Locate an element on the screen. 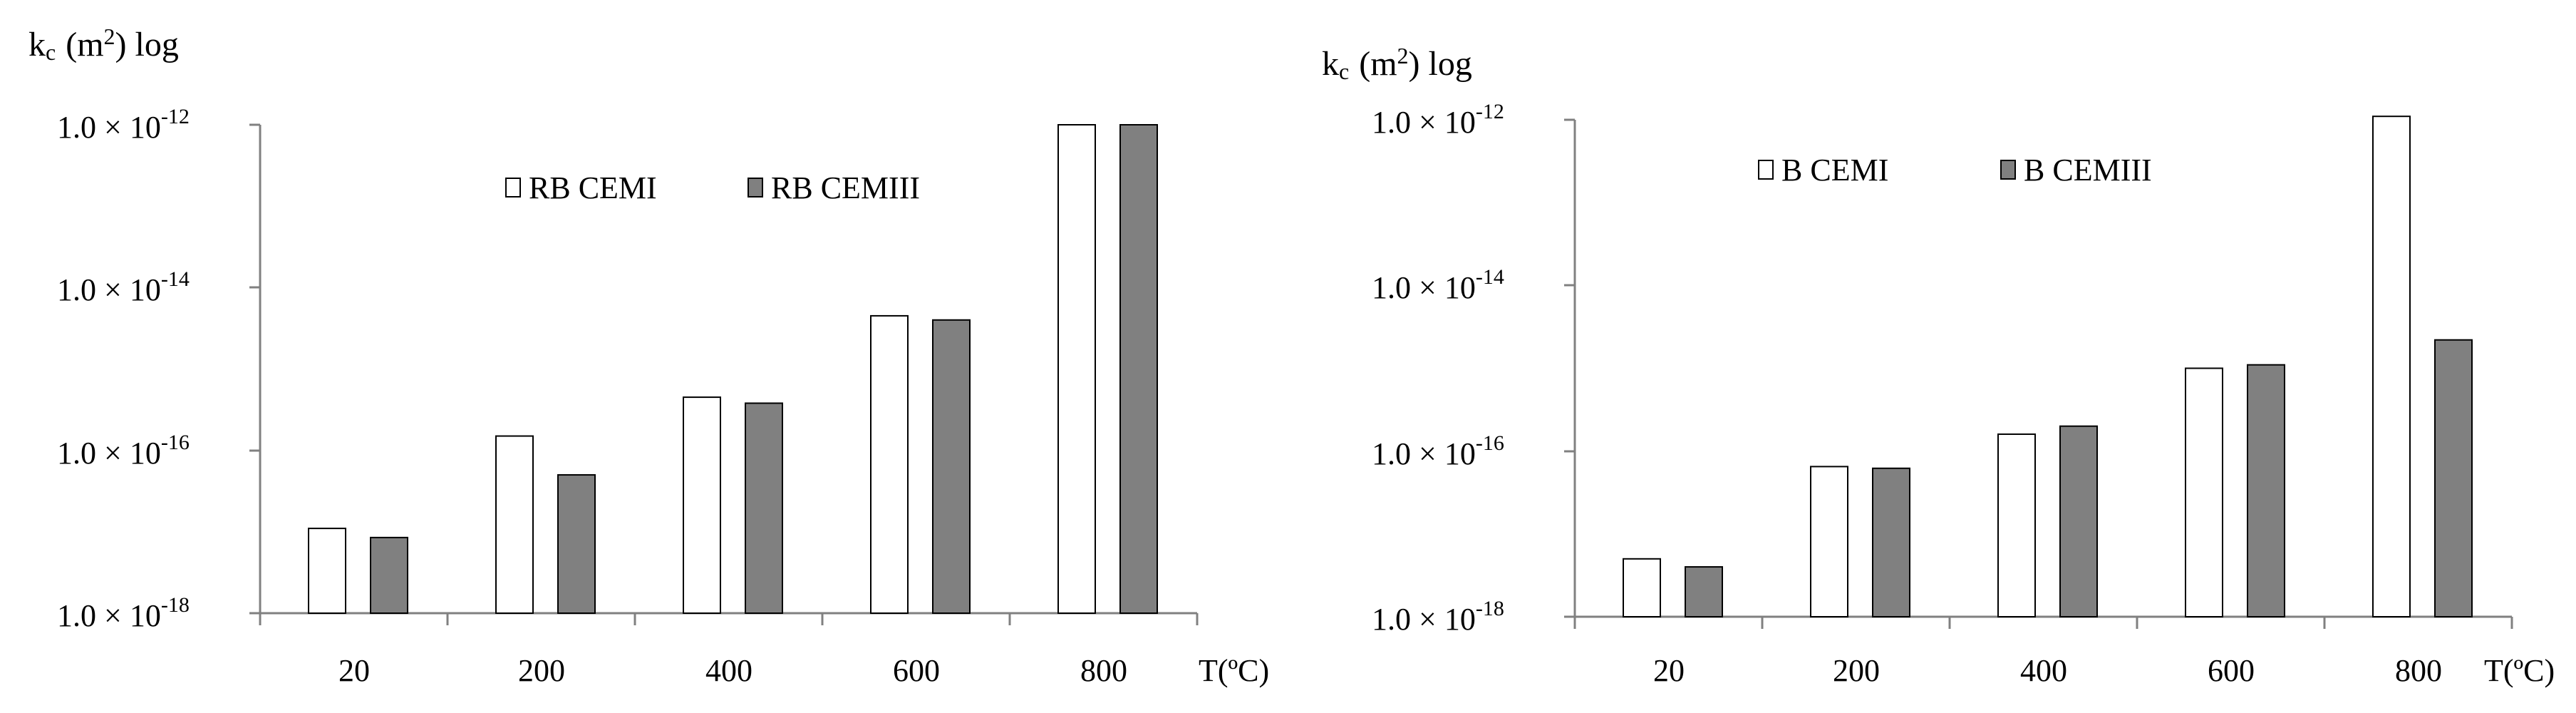 This screenshot has height=713, width=2576. left-y-tick-1: 1.0 × 10-16 is located at coordinates (158, 451).